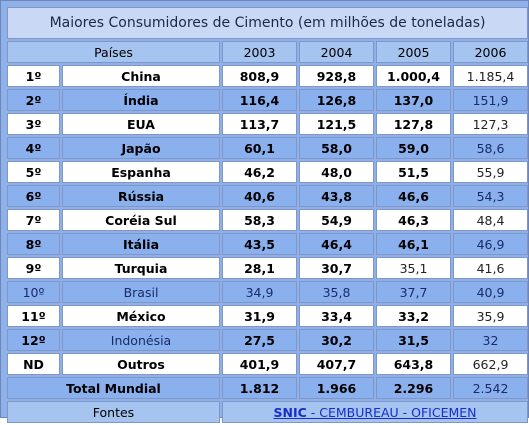  Describe the element at coordinates (336, 340) in the screenshot. I see `row-value-2004: 30,2` at that location.